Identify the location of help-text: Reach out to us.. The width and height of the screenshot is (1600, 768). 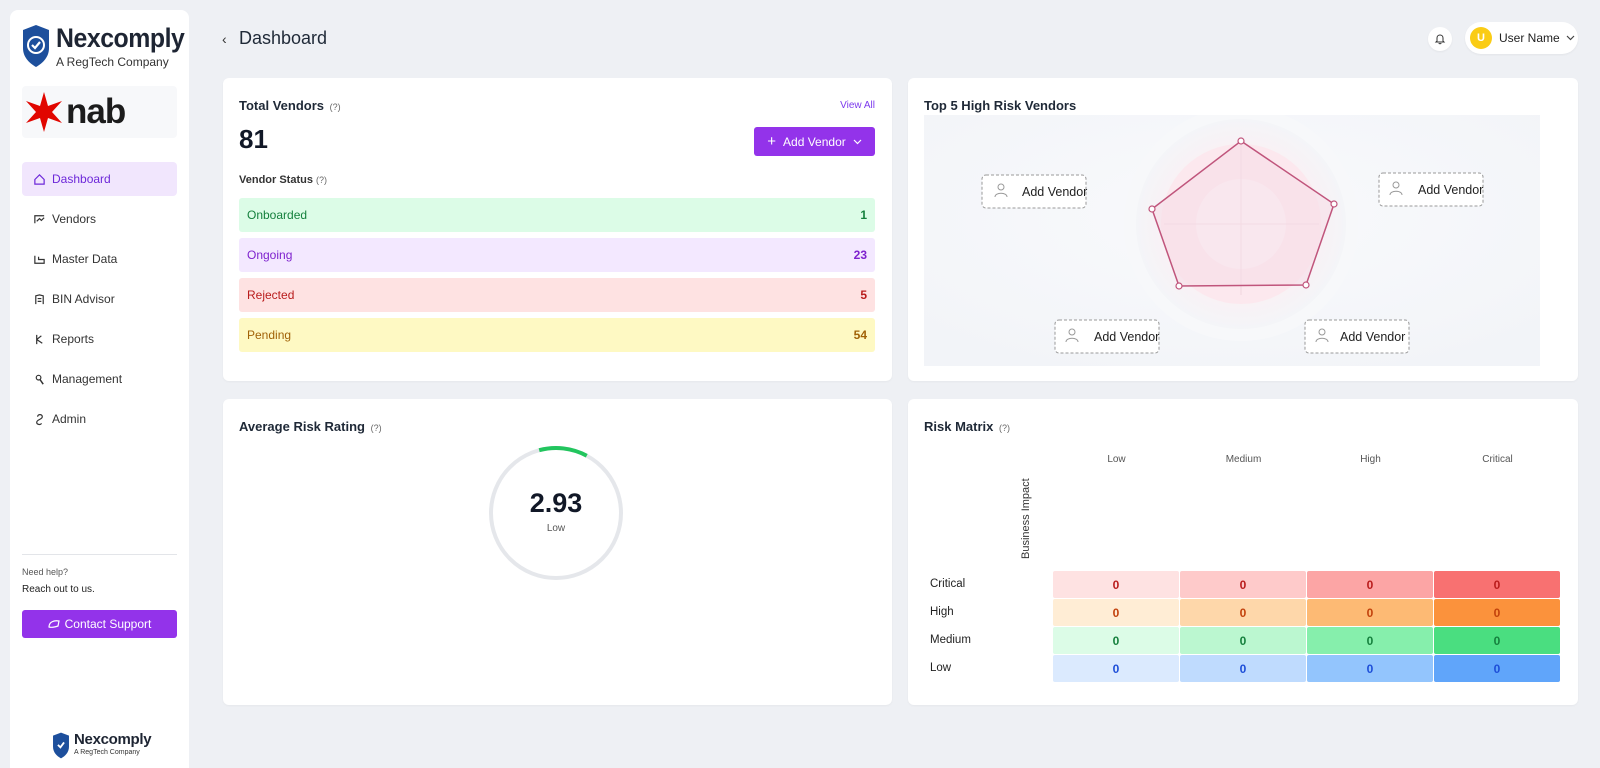
(58, 589).